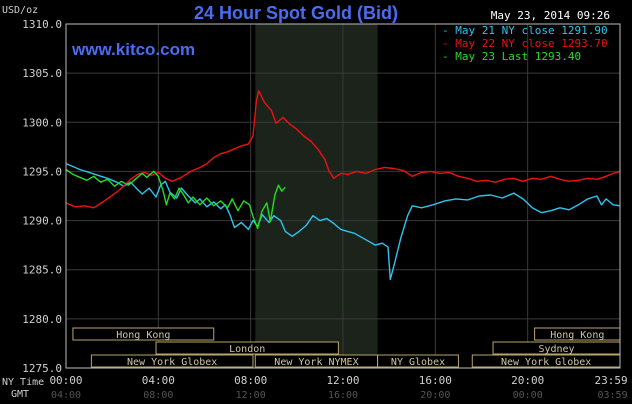 This screenshot has height=404, width=632. Describe the element at coordinates (527, 380) in the screenshot. I see `ny-time-tick: 20:00` at that location.